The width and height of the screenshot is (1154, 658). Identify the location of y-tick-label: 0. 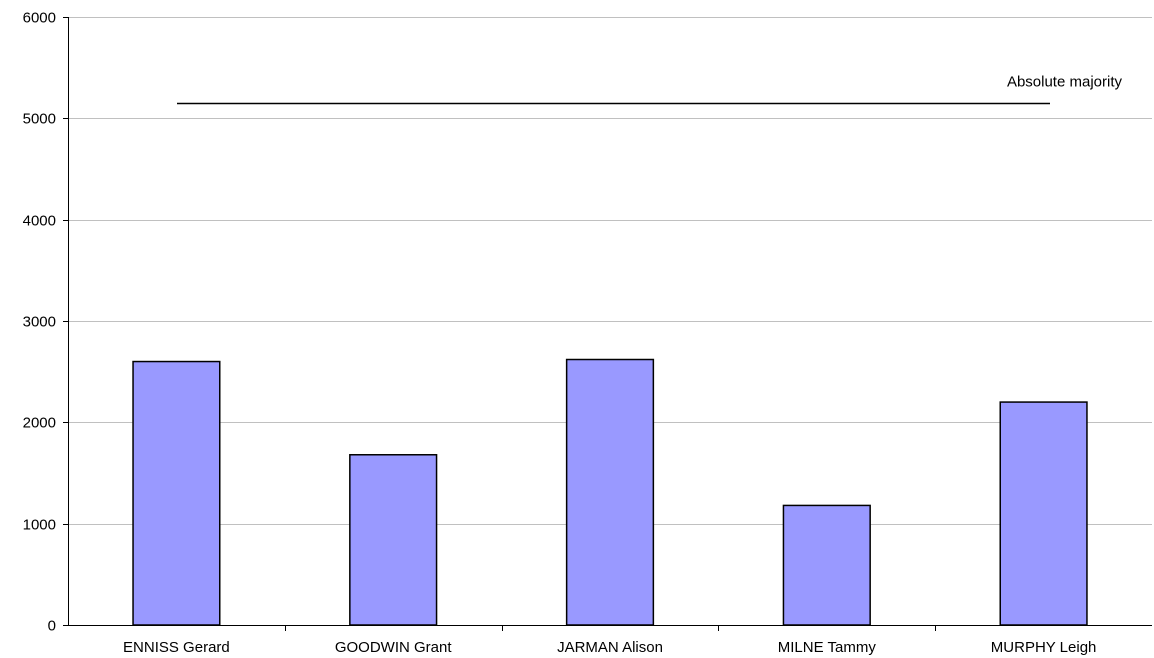
(52, 626).